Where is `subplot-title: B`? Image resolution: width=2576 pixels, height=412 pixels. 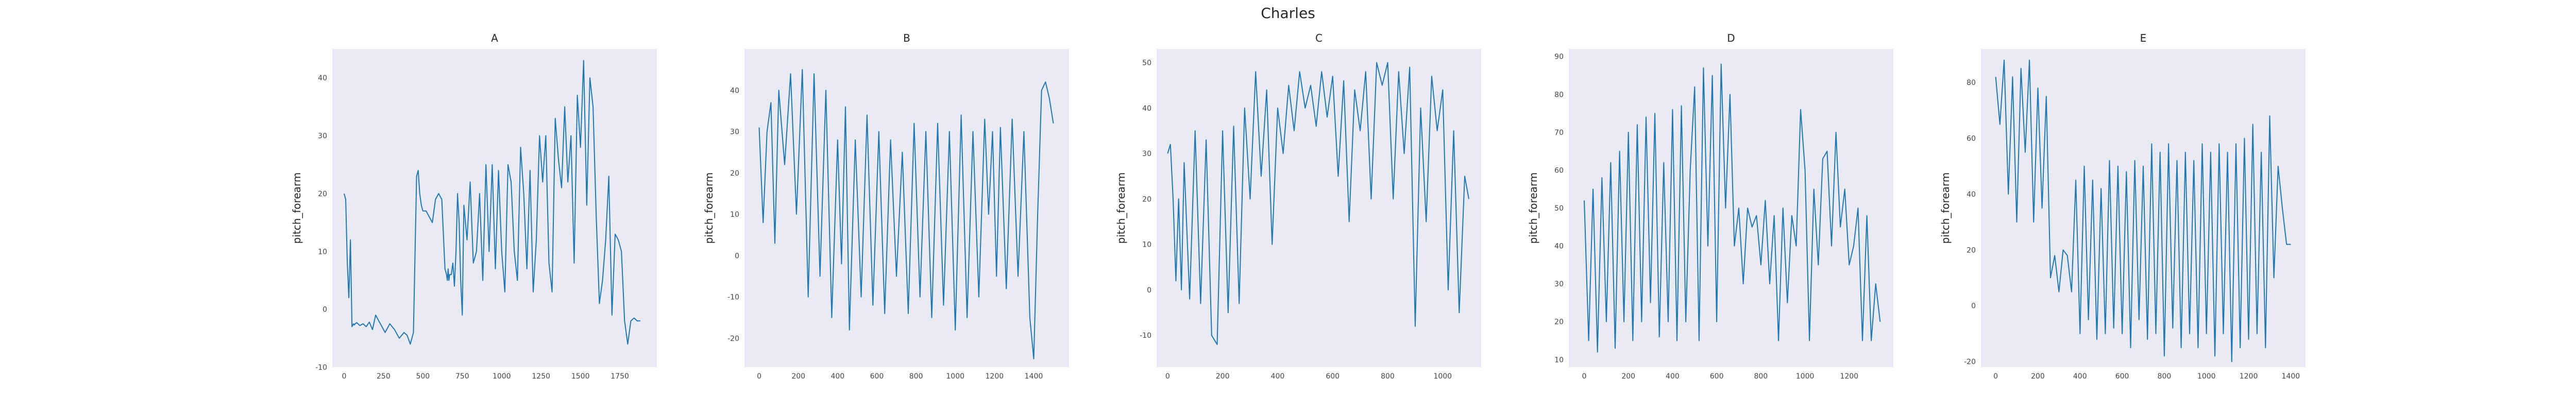
subplot-title: B is located at coordinates (906, 38).